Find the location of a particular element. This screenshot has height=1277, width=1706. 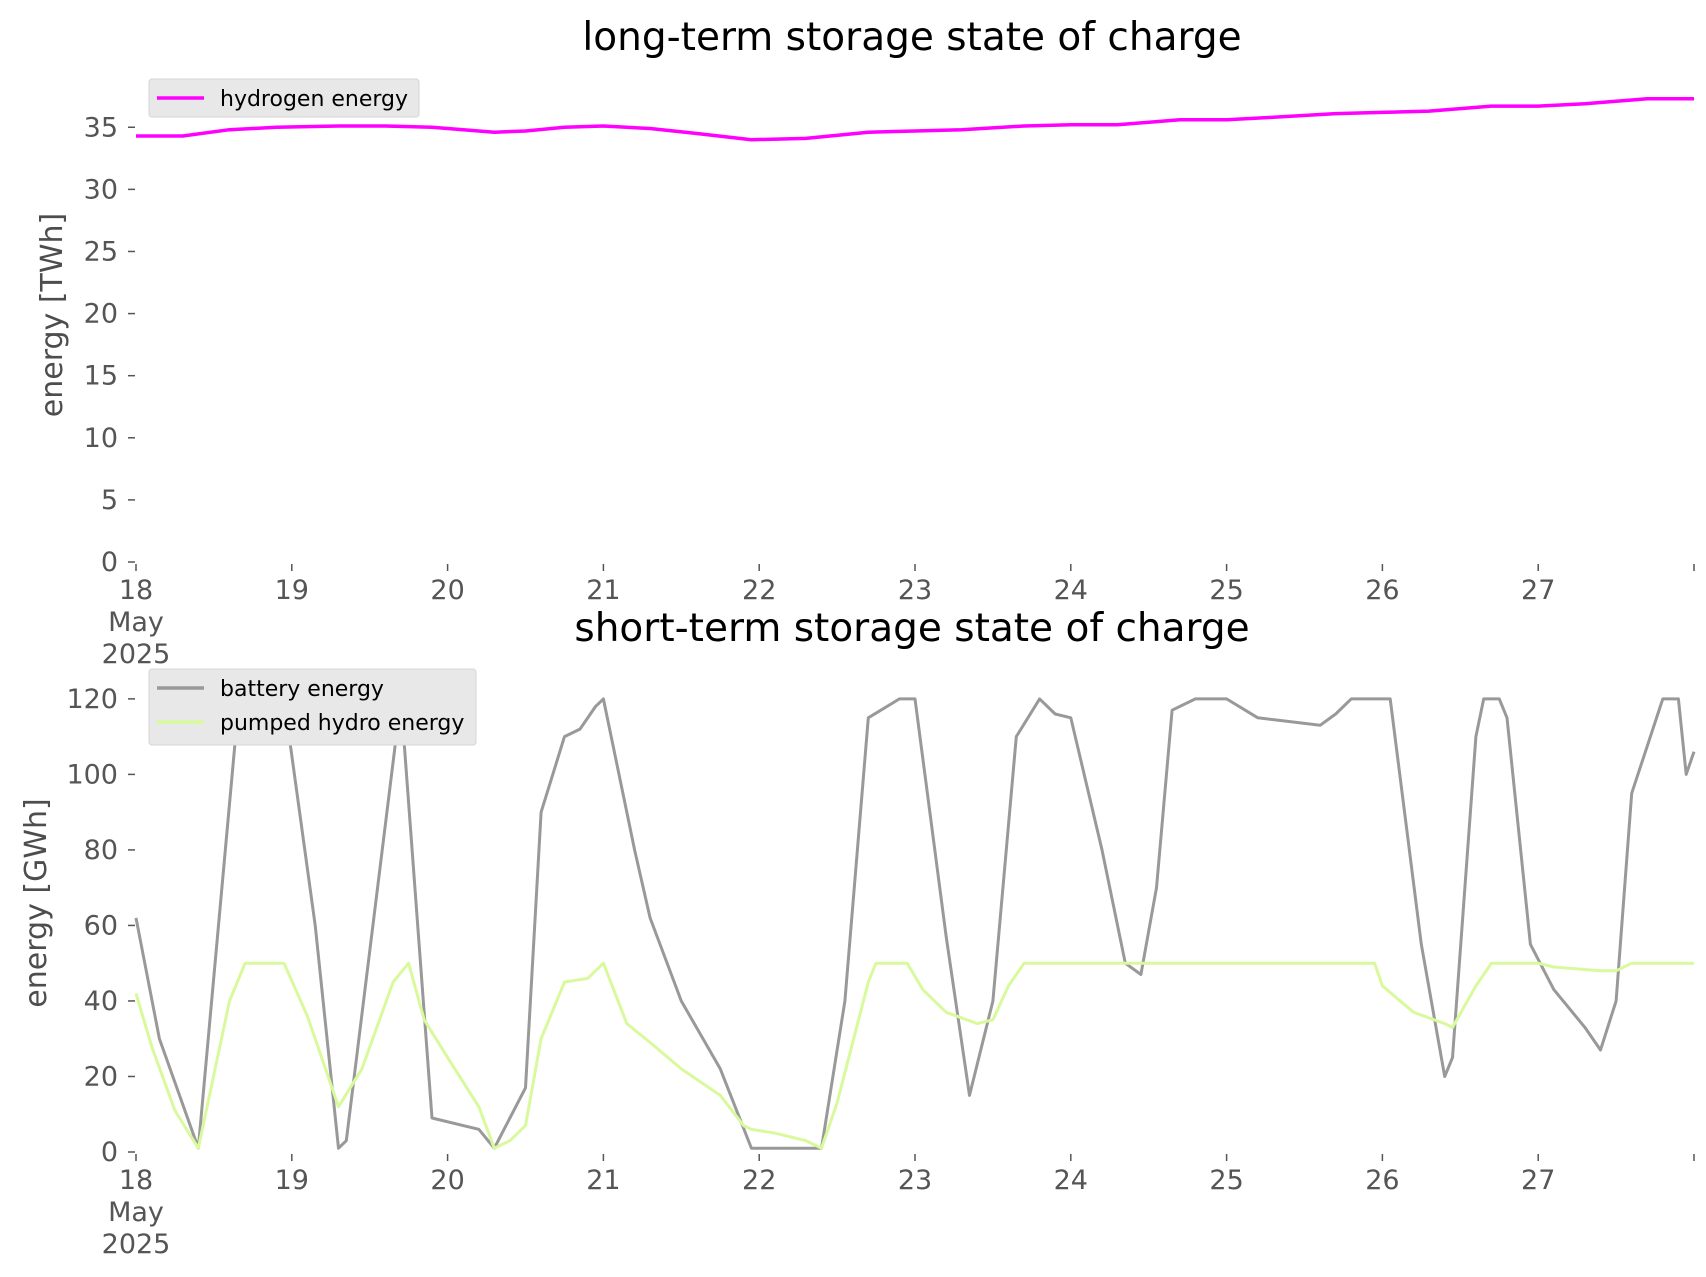

y-tick-label: 100 is located at coordinates (92, 774).